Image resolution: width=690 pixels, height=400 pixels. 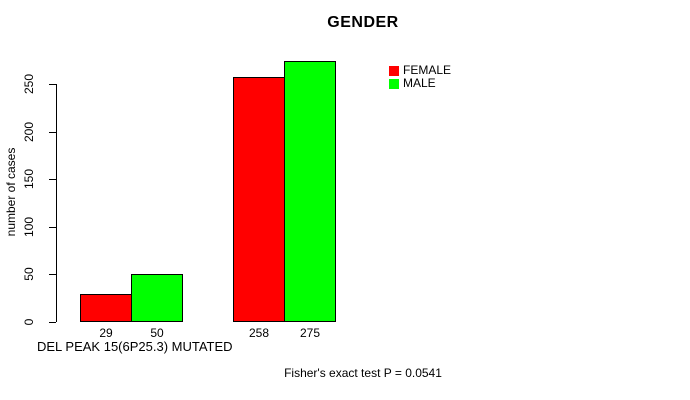 I want to click on y-tick-label: 0, so click(x=29, y=321).